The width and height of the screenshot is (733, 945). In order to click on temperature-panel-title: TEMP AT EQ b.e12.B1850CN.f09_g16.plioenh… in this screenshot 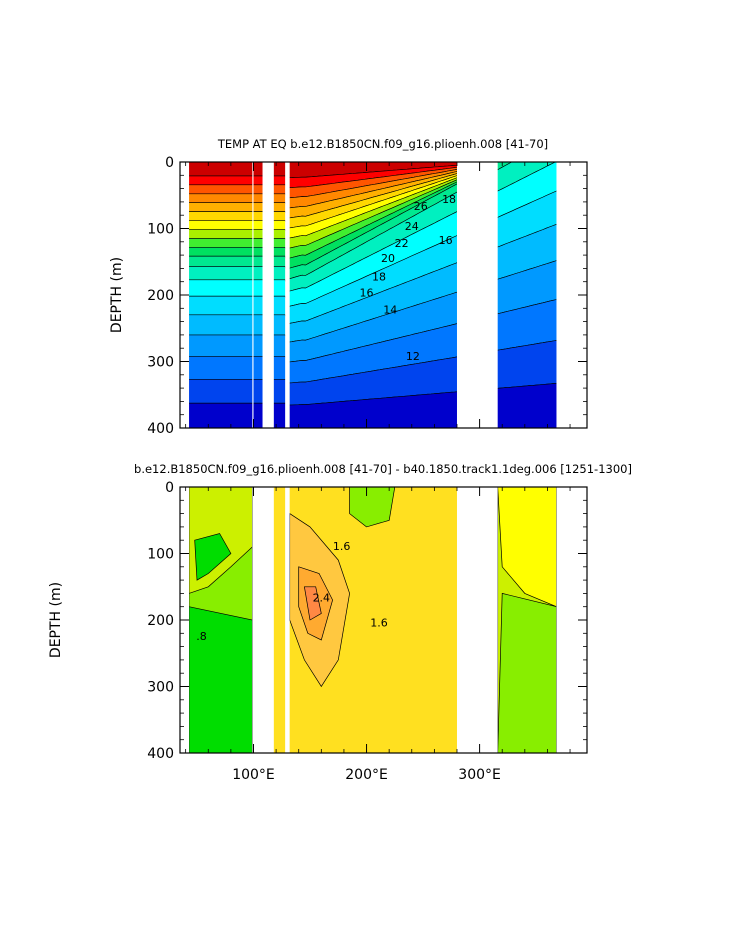, I will do `click(382, 144)`.